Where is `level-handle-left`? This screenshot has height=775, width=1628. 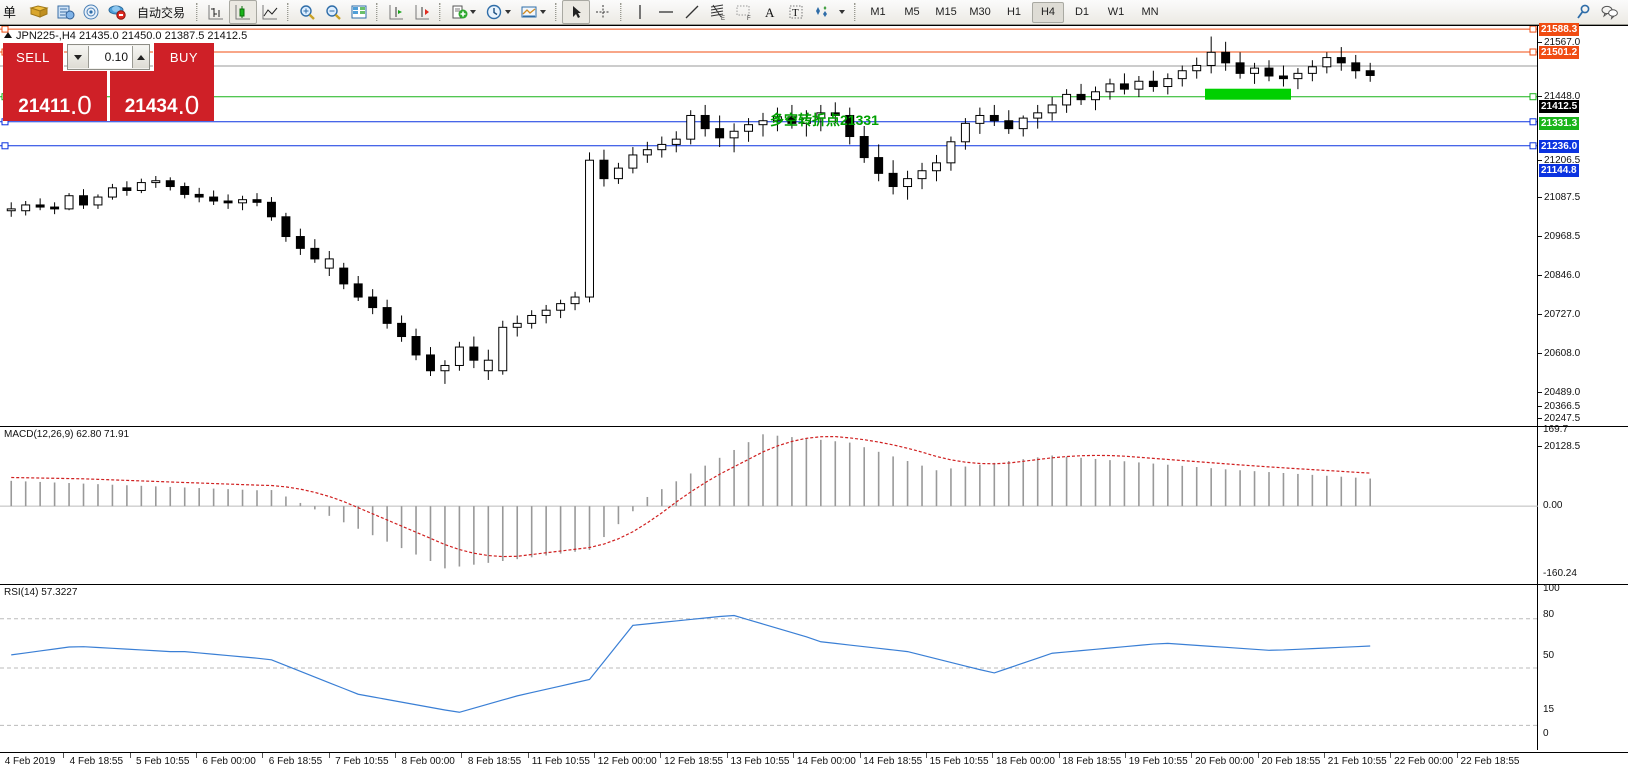 level-handle-left is located at coordinates (5, 146).